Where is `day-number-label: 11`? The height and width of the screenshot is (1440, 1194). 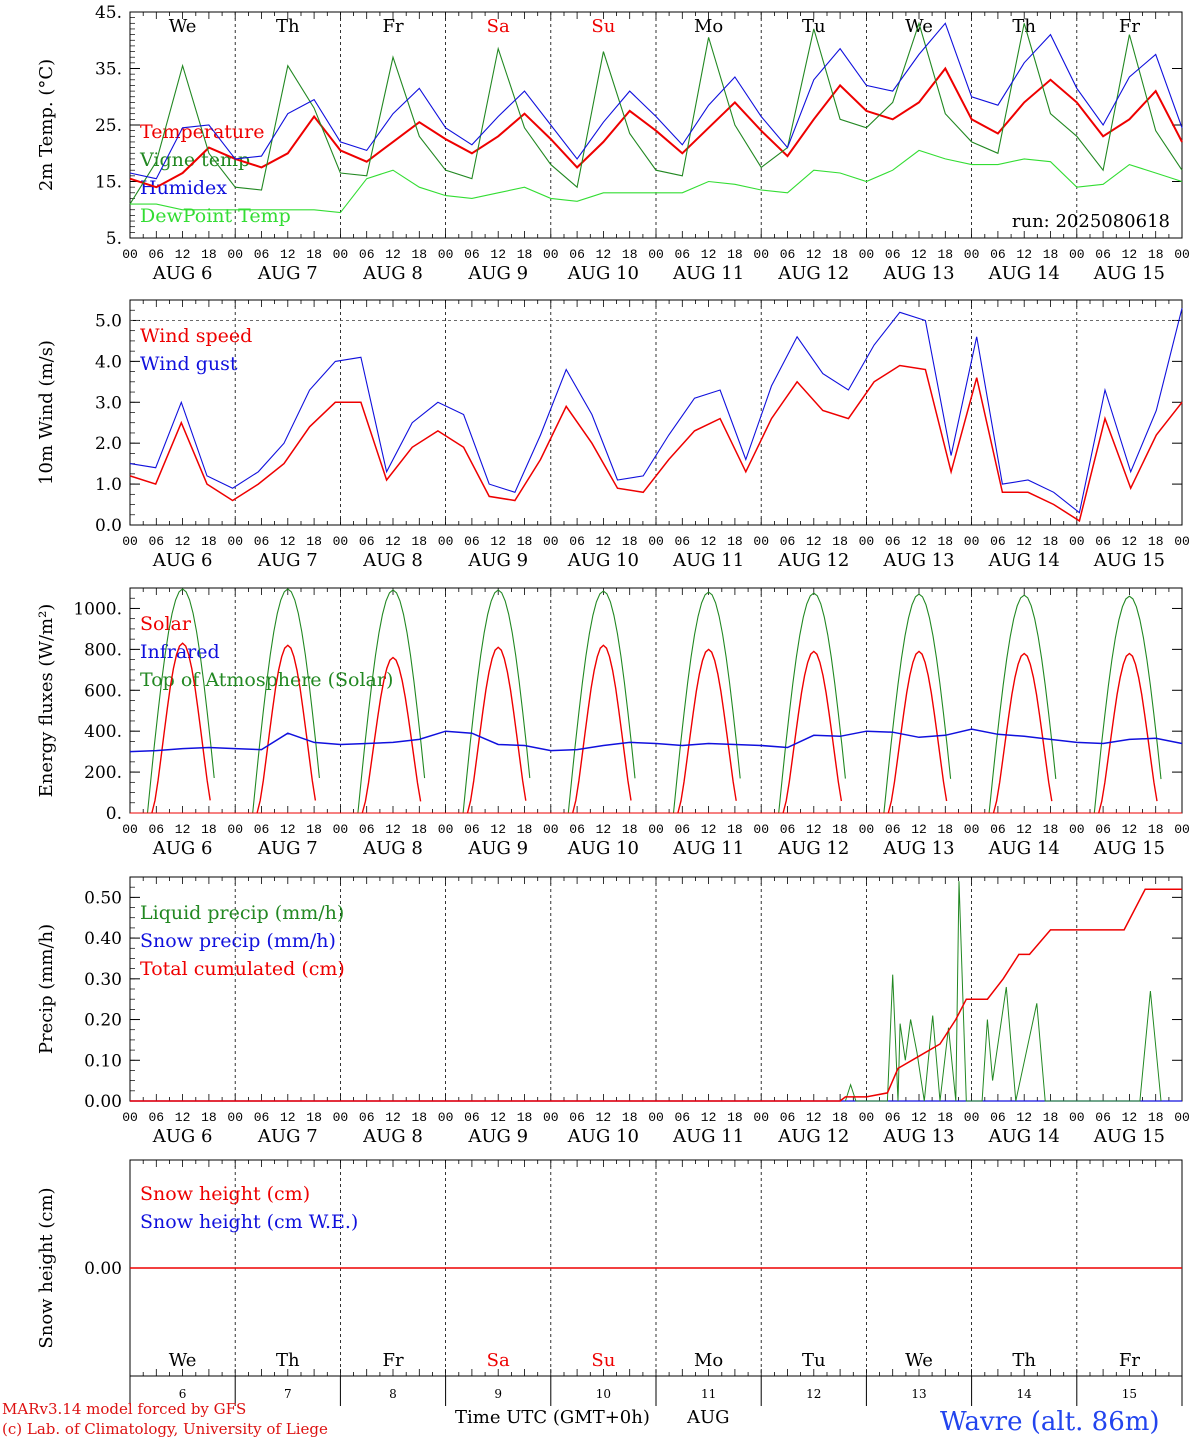 day-number-label: 11 is located at coordinates (708, 1394).